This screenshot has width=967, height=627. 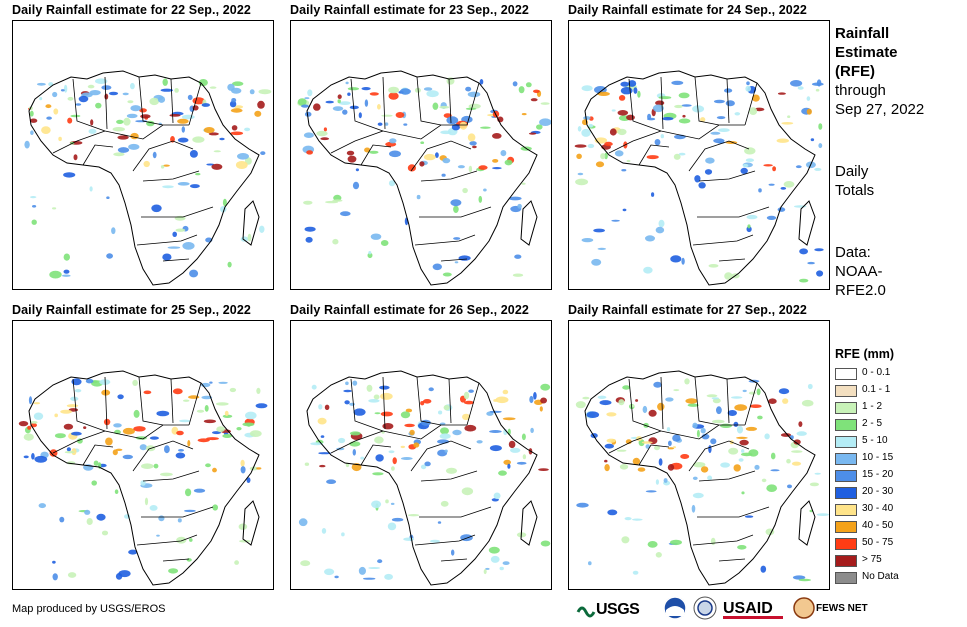 I want to click on legend-label: > 75, so click(x=872, y=559).